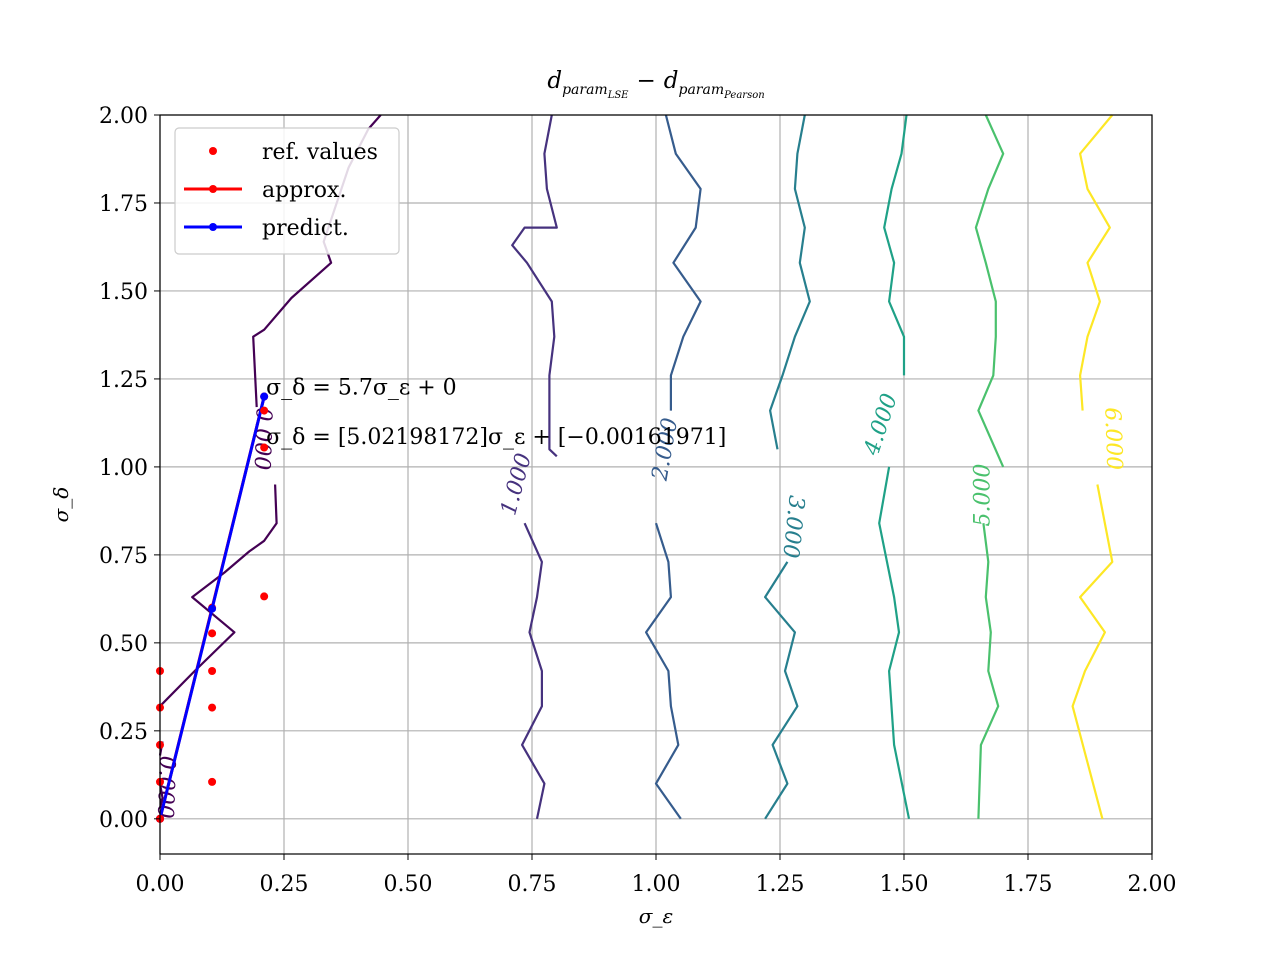 This screenshot has height=960, width=1280. What do you see at coordinates (165, 787) in the screenshot?
I see `contour-label: 0.000` at bounding box center [165, 787].